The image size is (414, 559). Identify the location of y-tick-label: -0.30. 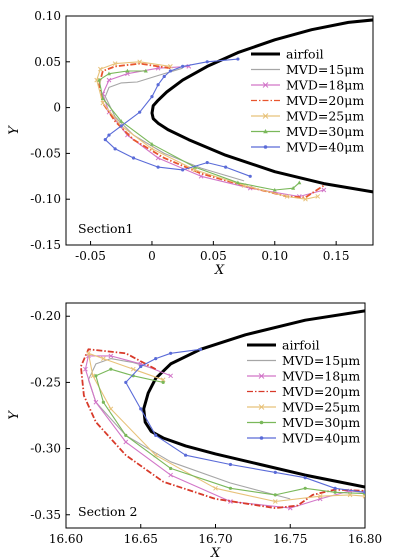
(45, 449).